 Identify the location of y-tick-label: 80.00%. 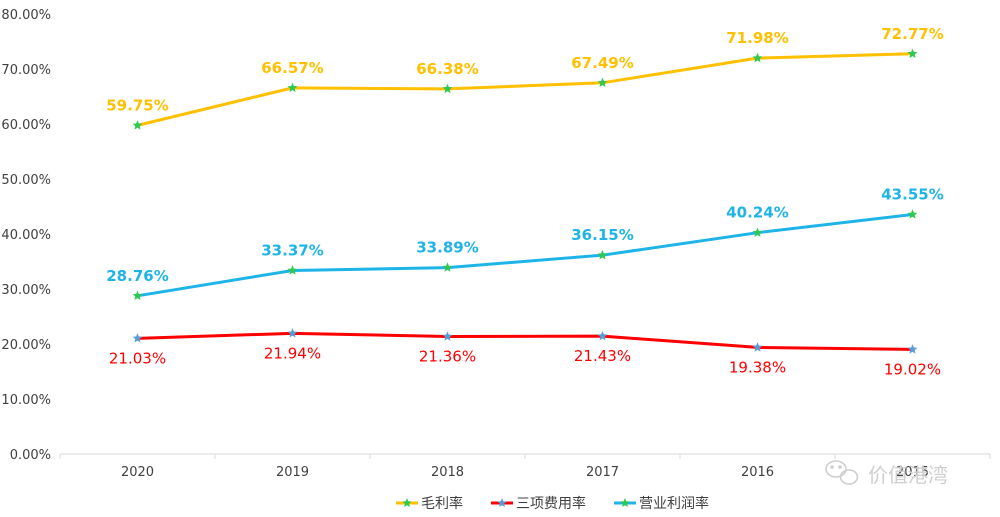
(26, 15).